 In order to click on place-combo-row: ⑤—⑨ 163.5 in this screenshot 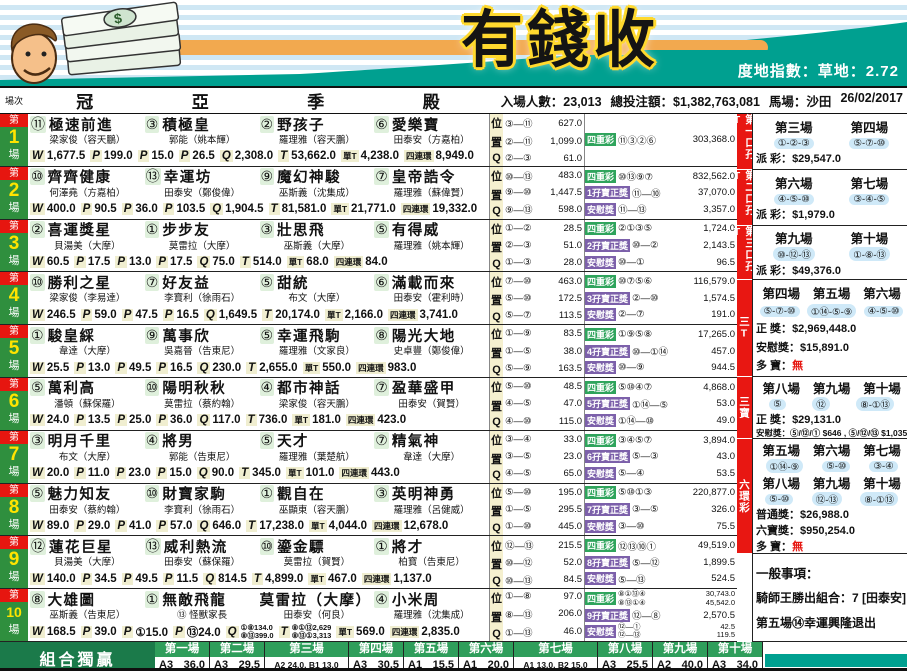, I will do `click(543, 368)`.